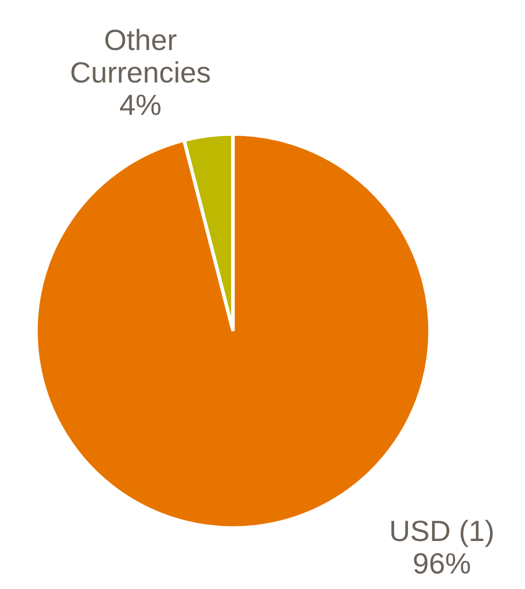  I want to click on data-label: 96%, so click(442, 563).